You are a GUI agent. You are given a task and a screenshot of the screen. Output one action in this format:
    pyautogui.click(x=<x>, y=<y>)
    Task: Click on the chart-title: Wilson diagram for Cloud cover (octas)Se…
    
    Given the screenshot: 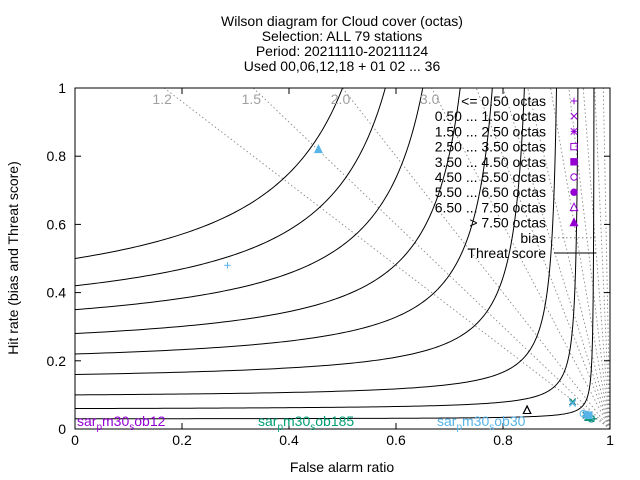 What is the action you would take?
    pyautogui.click(x=342, y=43)
    